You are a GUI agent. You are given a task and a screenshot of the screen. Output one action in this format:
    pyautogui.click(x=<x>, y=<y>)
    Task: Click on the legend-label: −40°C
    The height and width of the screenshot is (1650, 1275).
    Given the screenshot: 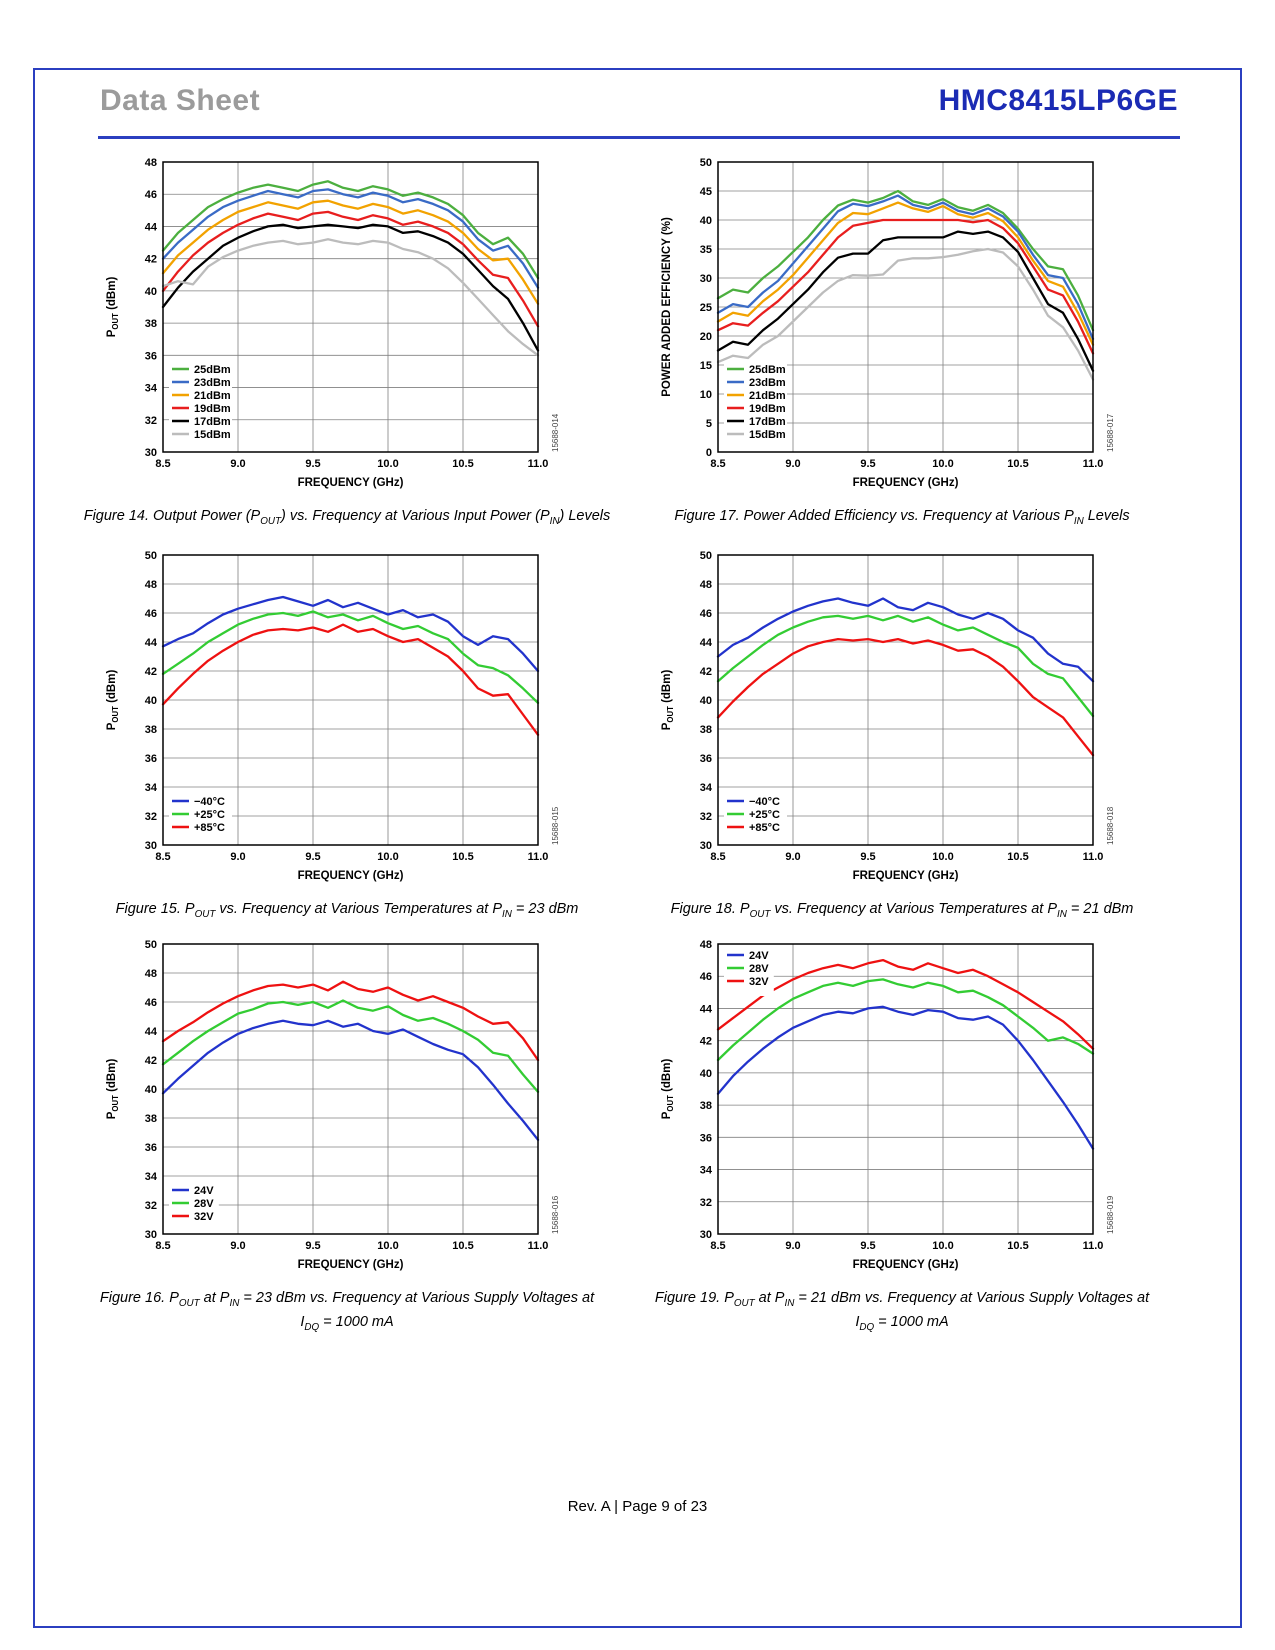 What is the action you would take?
    pyautogui.click(x=764, y=802)
    